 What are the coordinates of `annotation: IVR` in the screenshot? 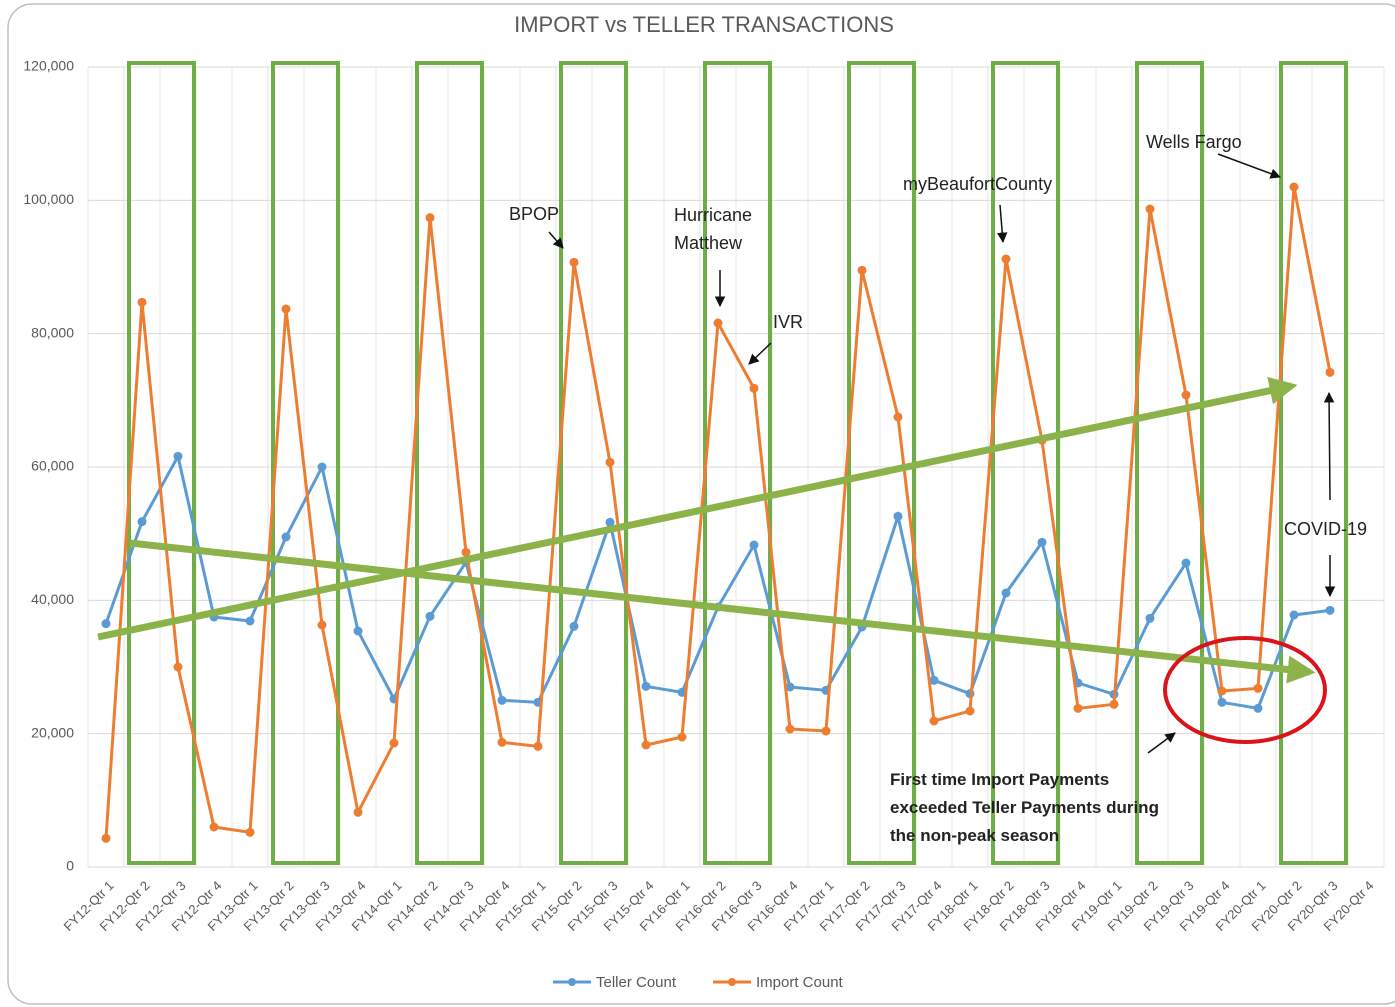 It's located at (788, 322).